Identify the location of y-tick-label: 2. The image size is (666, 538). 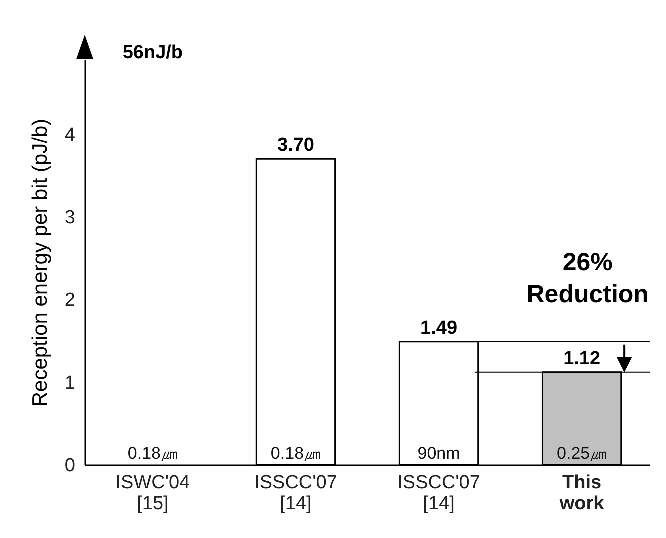
(70, 301).